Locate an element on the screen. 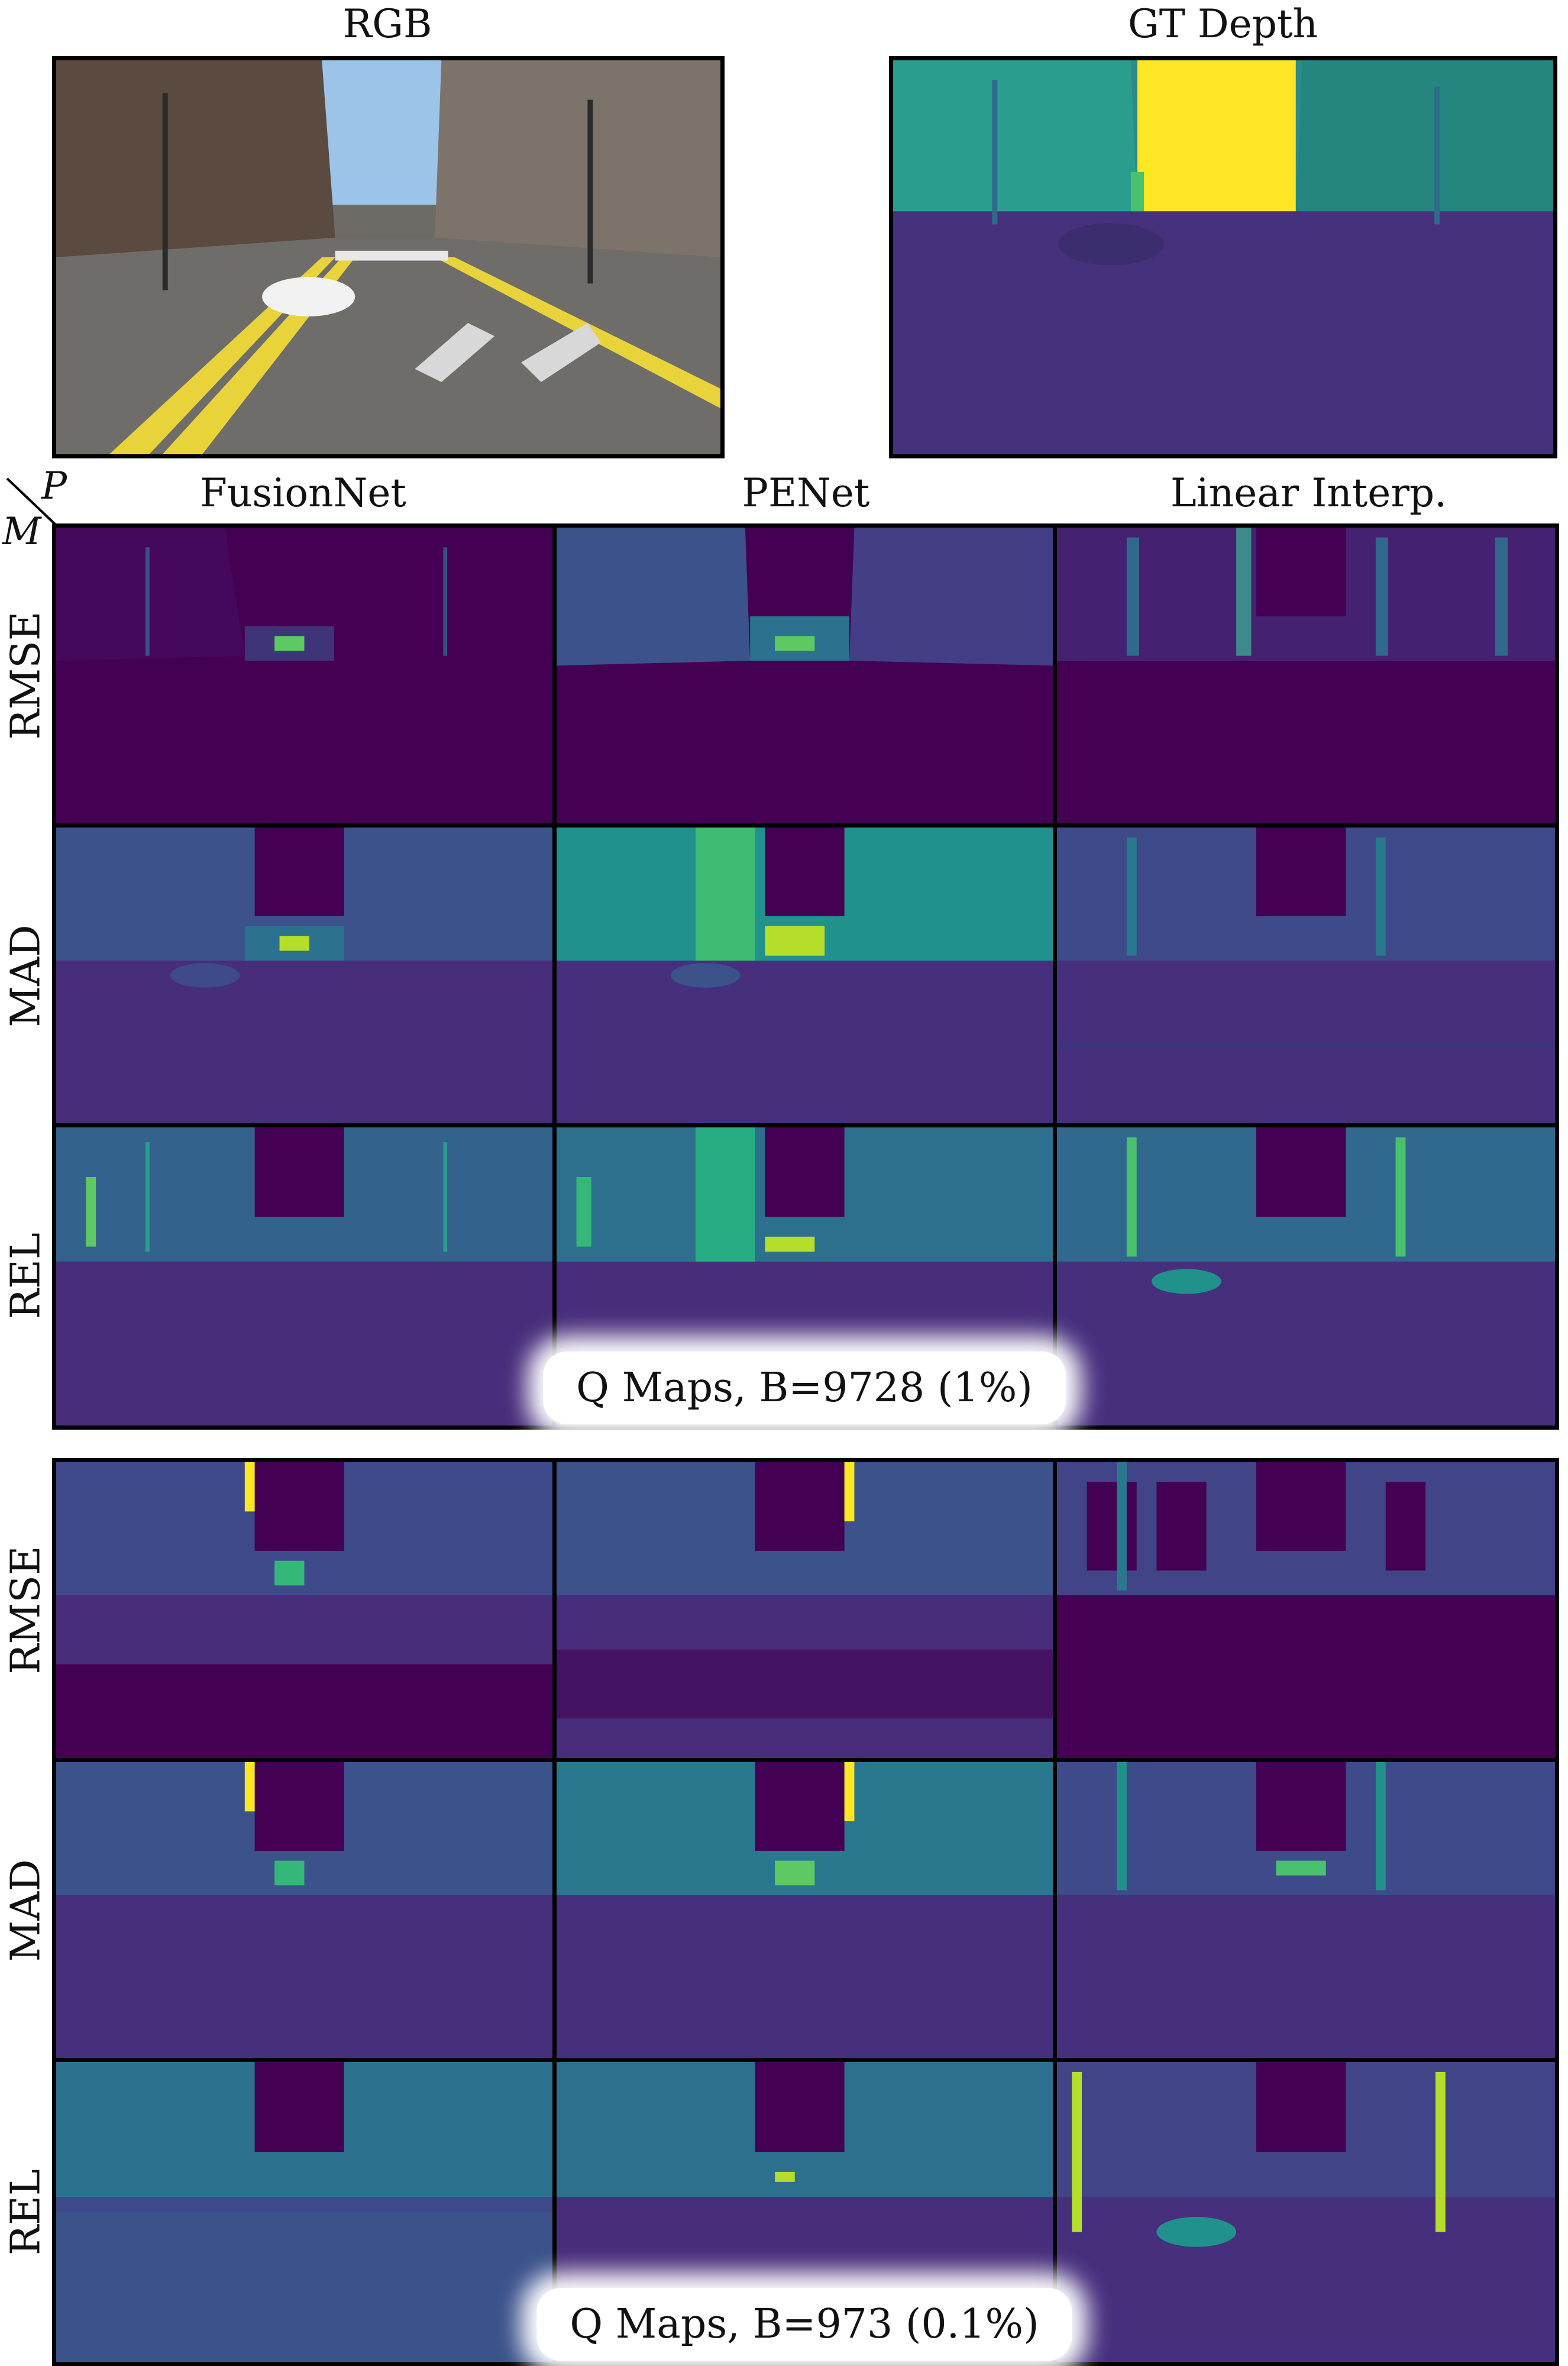  qmap-p1-linear-rmse is located at coordinates (1306, 675).